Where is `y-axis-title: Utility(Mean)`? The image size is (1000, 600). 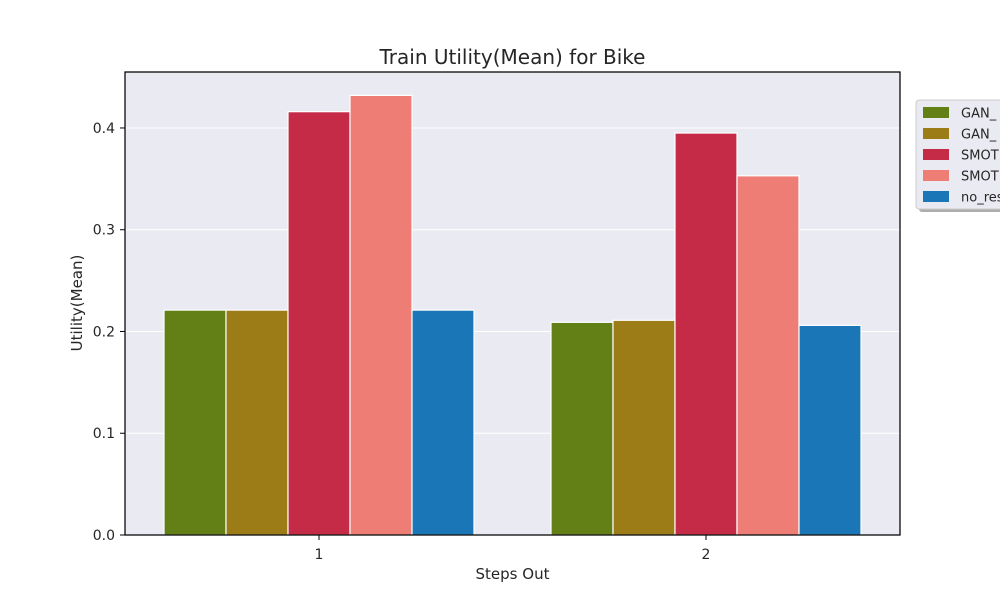
y-axis-title: Utility(Mean) is located at coordinates (77, 303).